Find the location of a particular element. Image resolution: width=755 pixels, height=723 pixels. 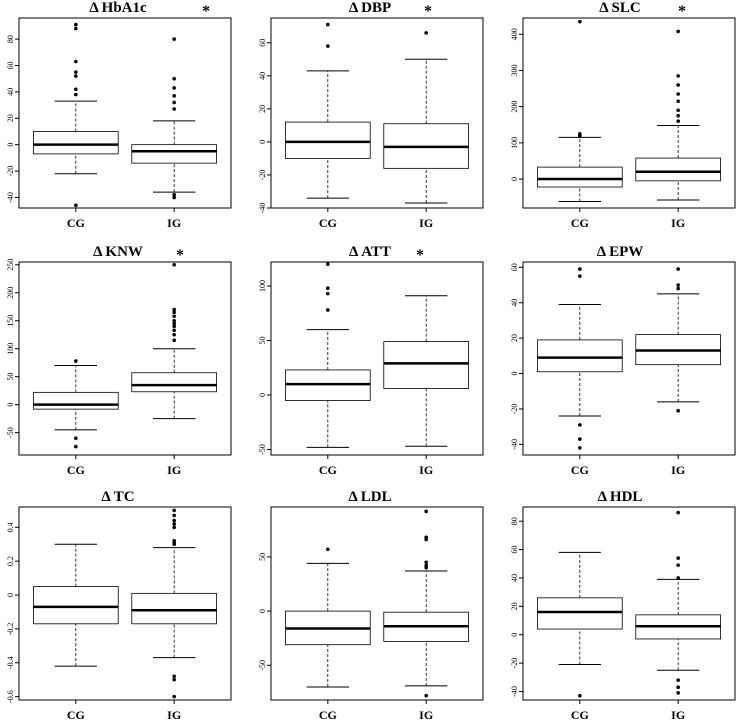

y-tick-label: 0.4 is located at coordinates (10, 527).